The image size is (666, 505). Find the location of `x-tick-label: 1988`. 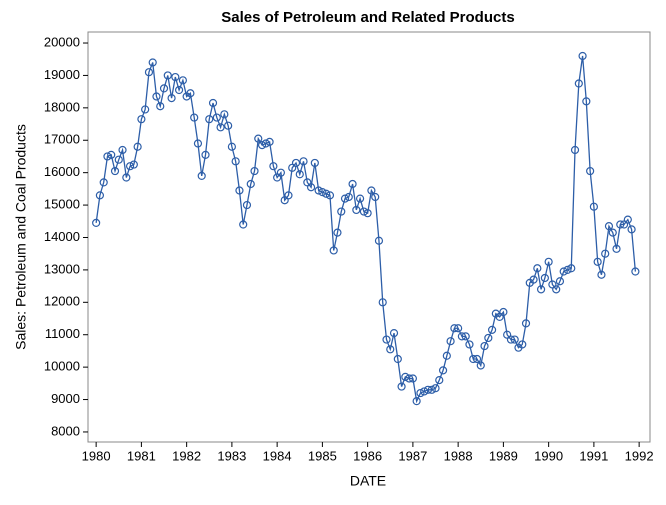

x-tick-label: 1988 is located at coordinates (458, 455).